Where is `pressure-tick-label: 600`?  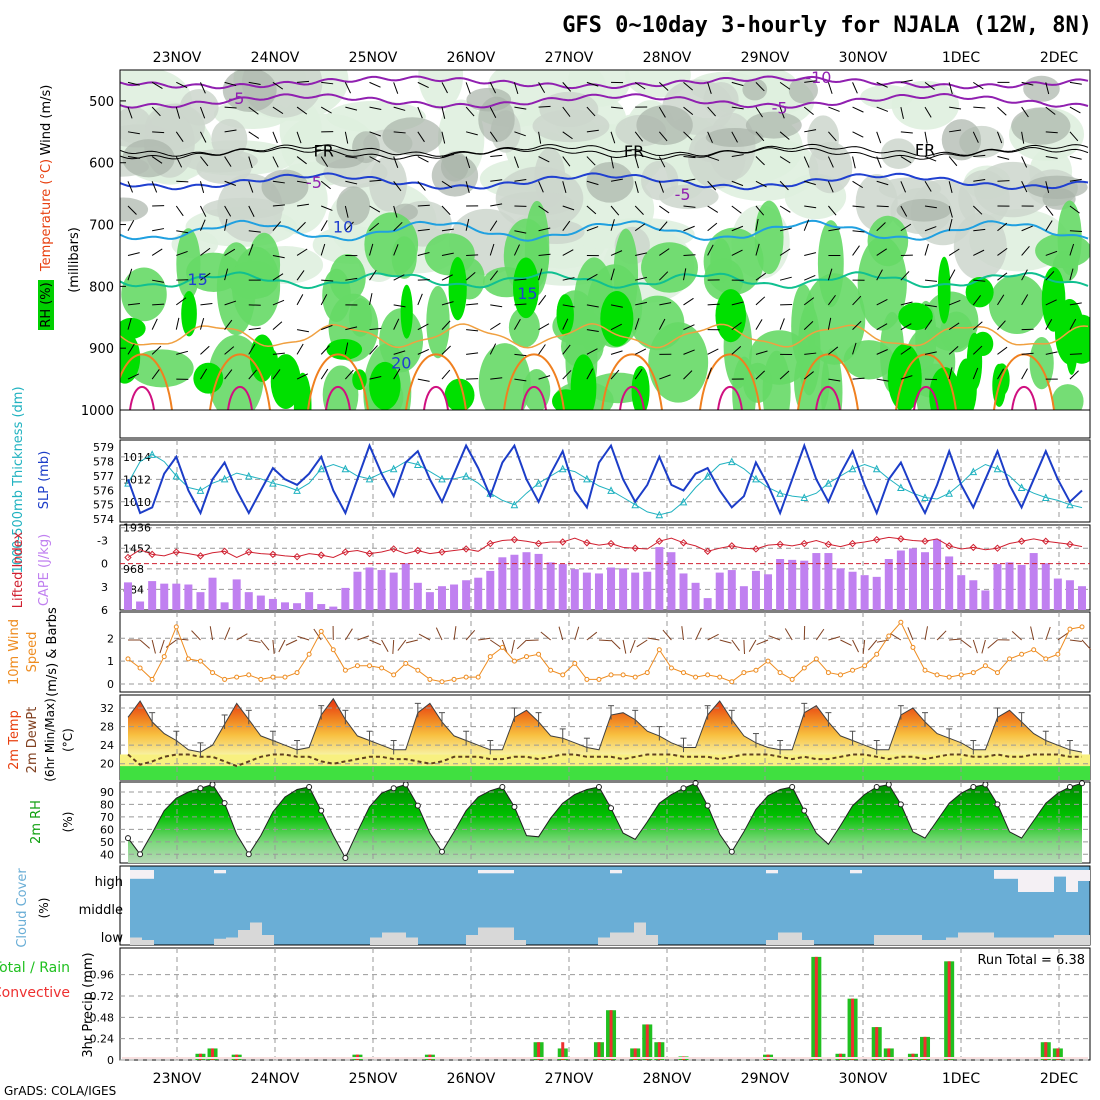 pressure-tick-label: 600 is located at coordinates (101, 164).